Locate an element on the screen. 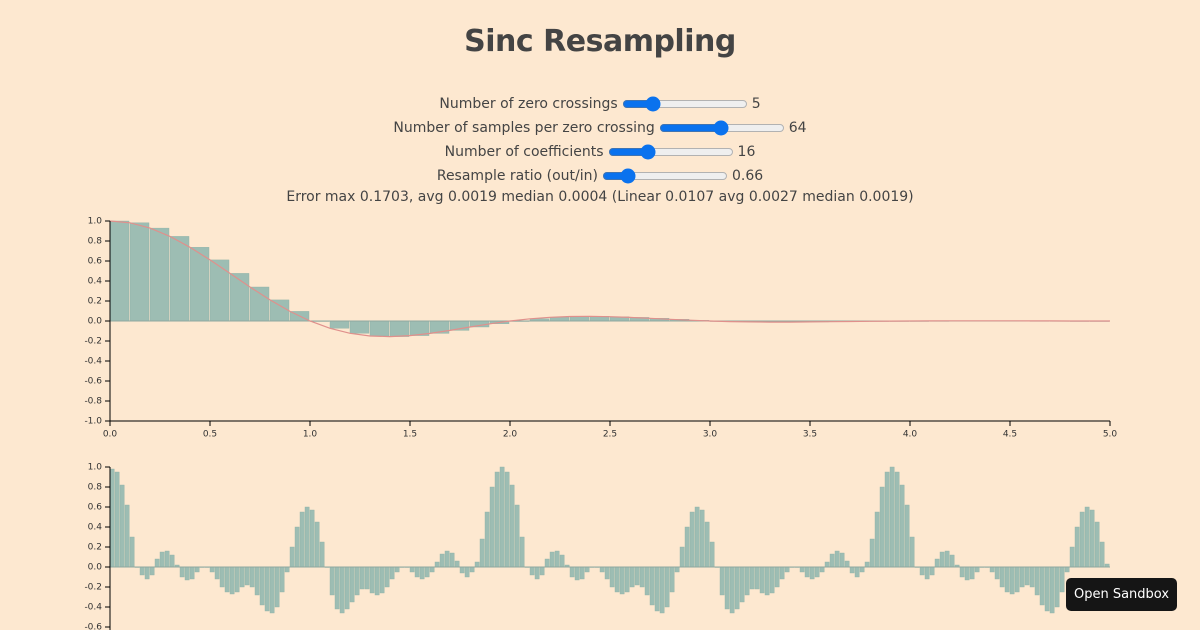  x-tick-label: 5.0 is located at coordinates (1110, 435).